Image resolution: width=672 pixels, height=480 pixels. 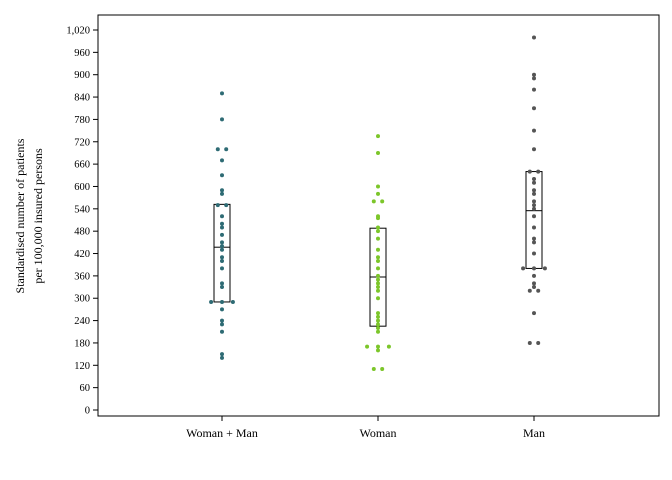 What do you see at coordinates (82, 120) in the screenshot?
I see `y-tick-label: 780` at bounding box center [82, 120].